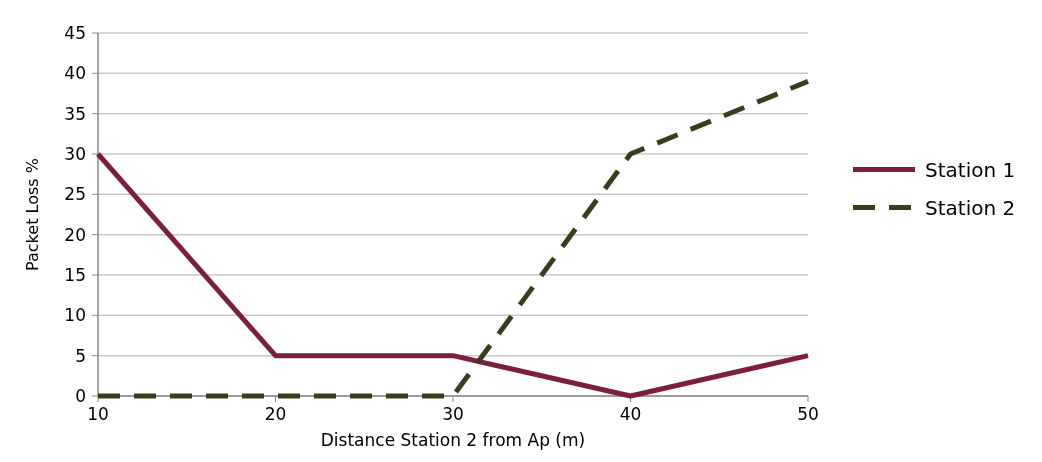  Describe the element at coordinates (75, 32) in the screenshot. I see `y-tick-label: 45` at that location.